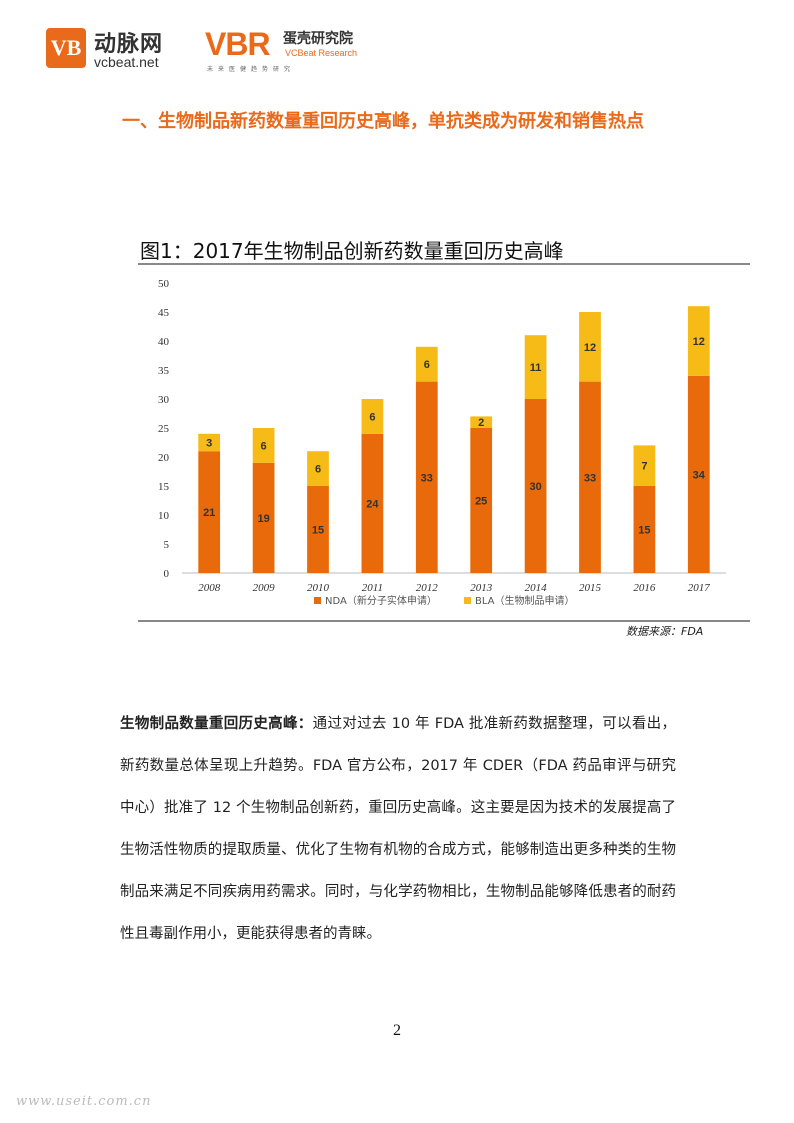 Image resolution: width=794 pixels, height=1123 pixels. What do you see at coordinates (209, 588) in the screenshot?
I see `x-tick-label: 2008` at bounding box center [209, 588].